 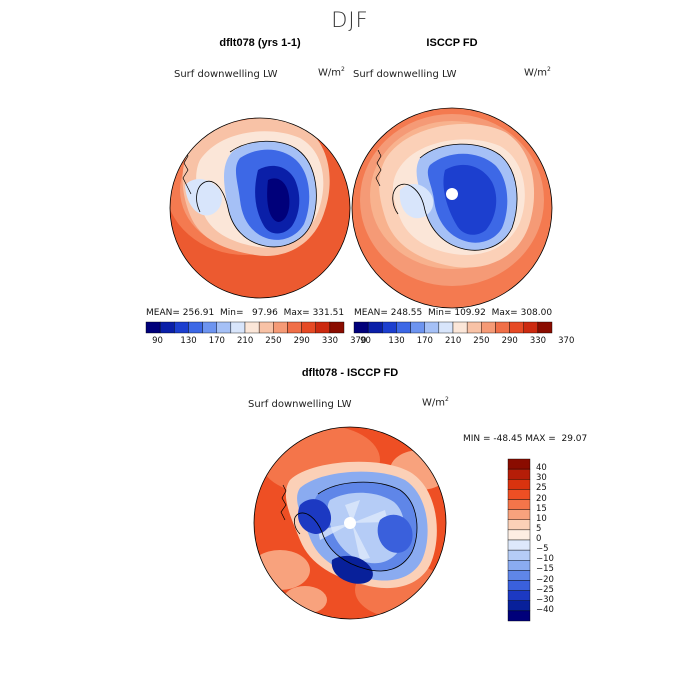 What do you see at coordinates (509, 341) in the screenshot?
I see `obs-tick-5: 290` at bounding box center [509, 341].